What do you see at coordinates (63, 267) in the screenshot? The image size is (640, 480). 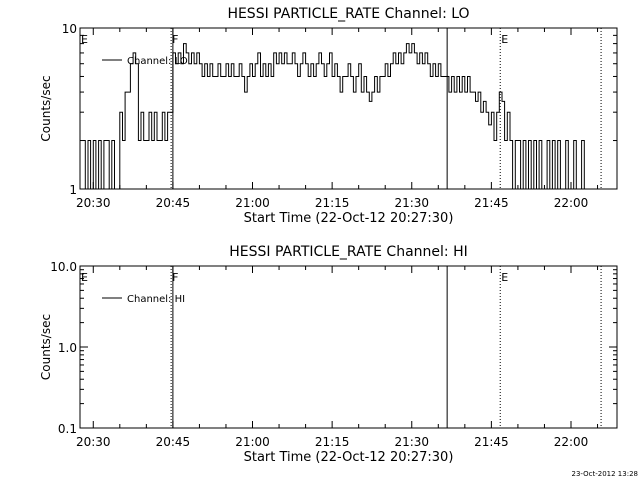 I see `y-tick-label: 10.0` at bounding box center [63, 267].